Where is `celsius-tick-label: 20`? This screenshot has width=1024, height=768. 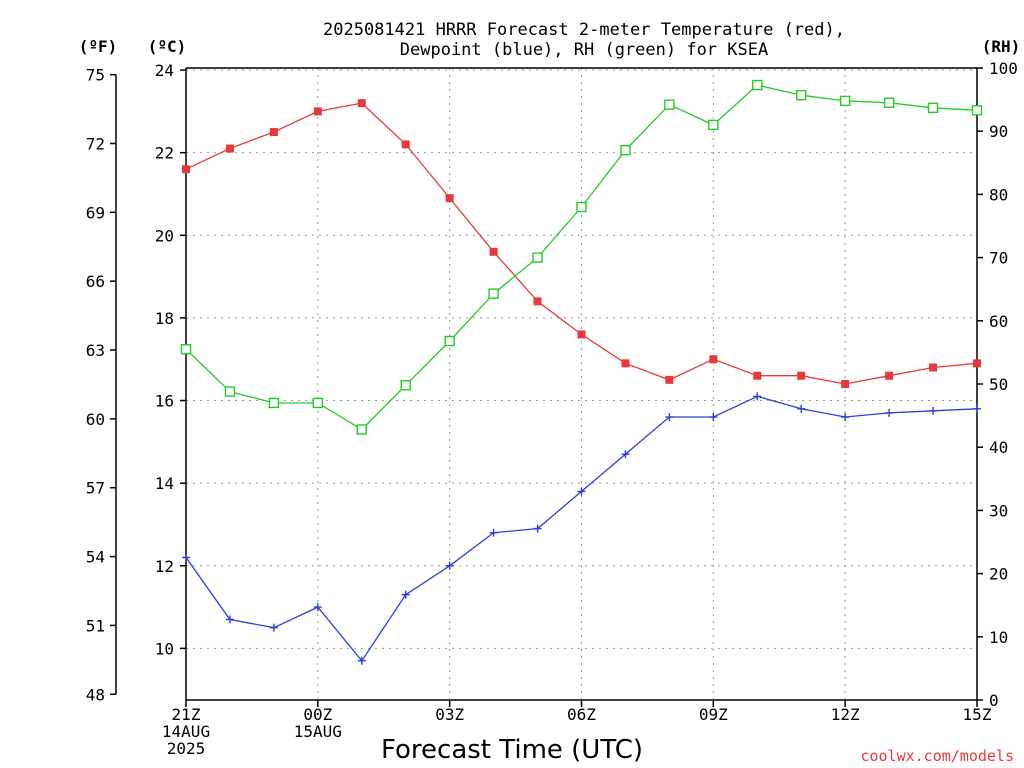
celsius-tick-label: 20 is located at coordinates (164, 235).